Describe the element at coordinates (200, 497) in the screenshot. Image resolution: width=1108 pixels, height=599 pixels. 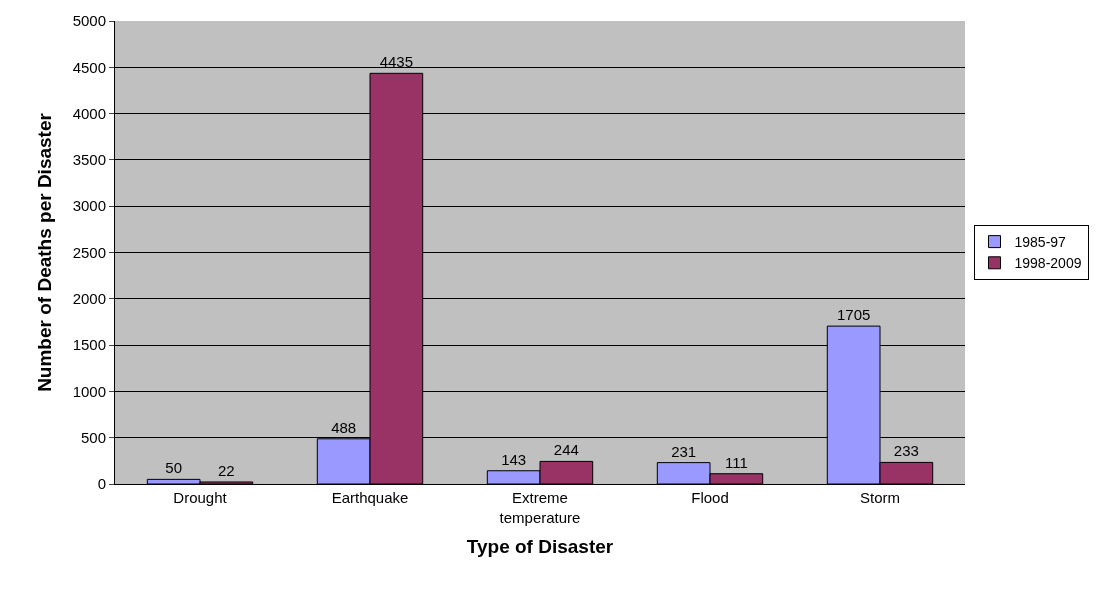
I see `x-tick-label: Drought` at that location.